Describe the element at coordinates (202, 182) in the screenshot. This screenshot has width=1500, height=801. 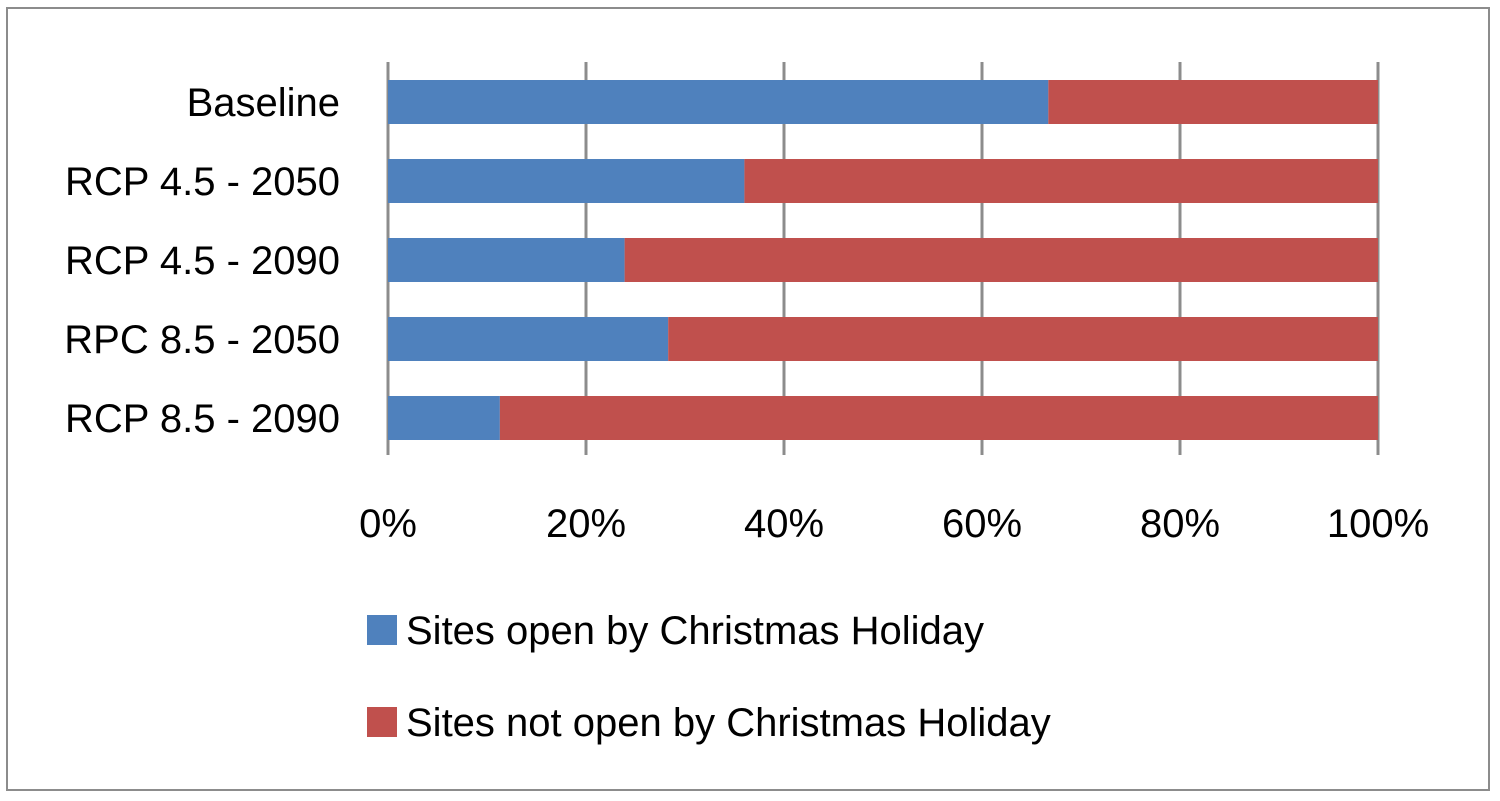
I see `category-label: RCP 4.5 - 2050` at that location.